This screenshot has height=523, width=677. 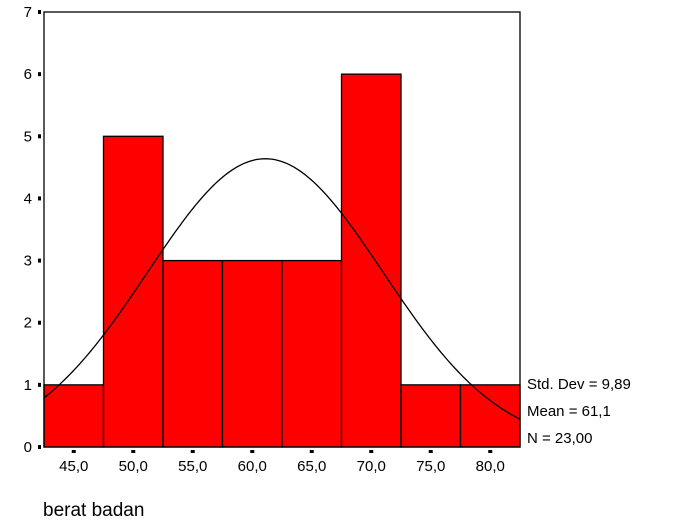 I want to click on y-tick-label: 3, so click(x=28, y=261).